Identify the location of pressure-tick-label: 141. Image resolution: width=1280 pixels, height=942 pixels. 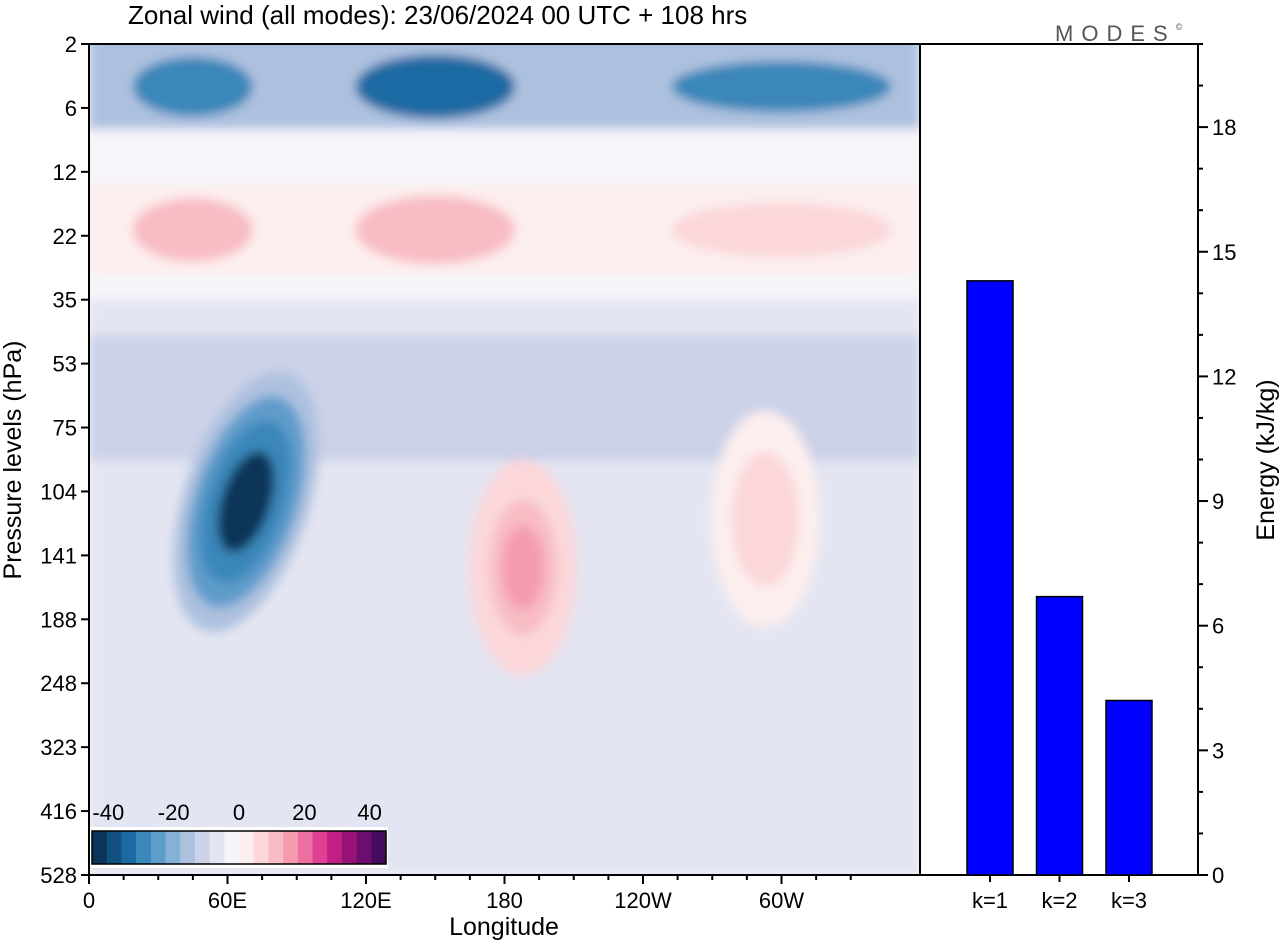
(58, 555).